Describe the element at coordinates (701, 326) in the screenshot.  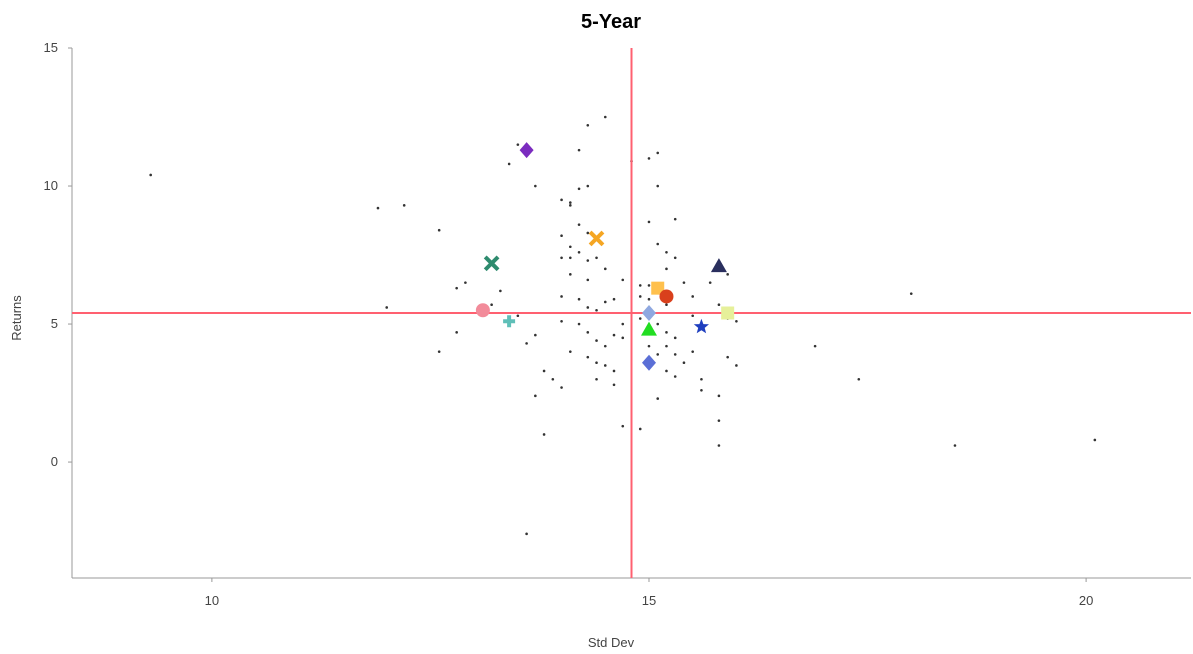
I see `highlight-marker-star` at that location.